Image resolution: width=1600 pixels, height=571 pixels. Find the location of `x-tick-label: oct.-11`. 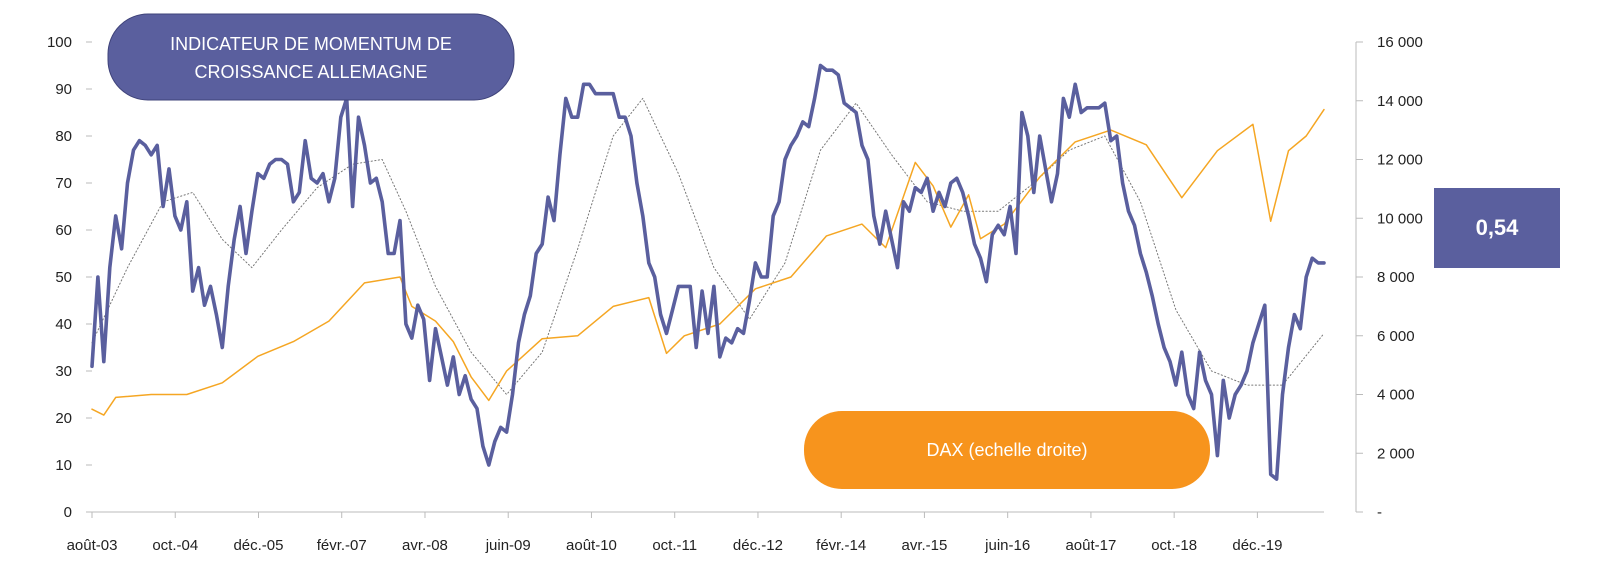

x-tick-label: oct.-11 is located at coordinates (674, 545).